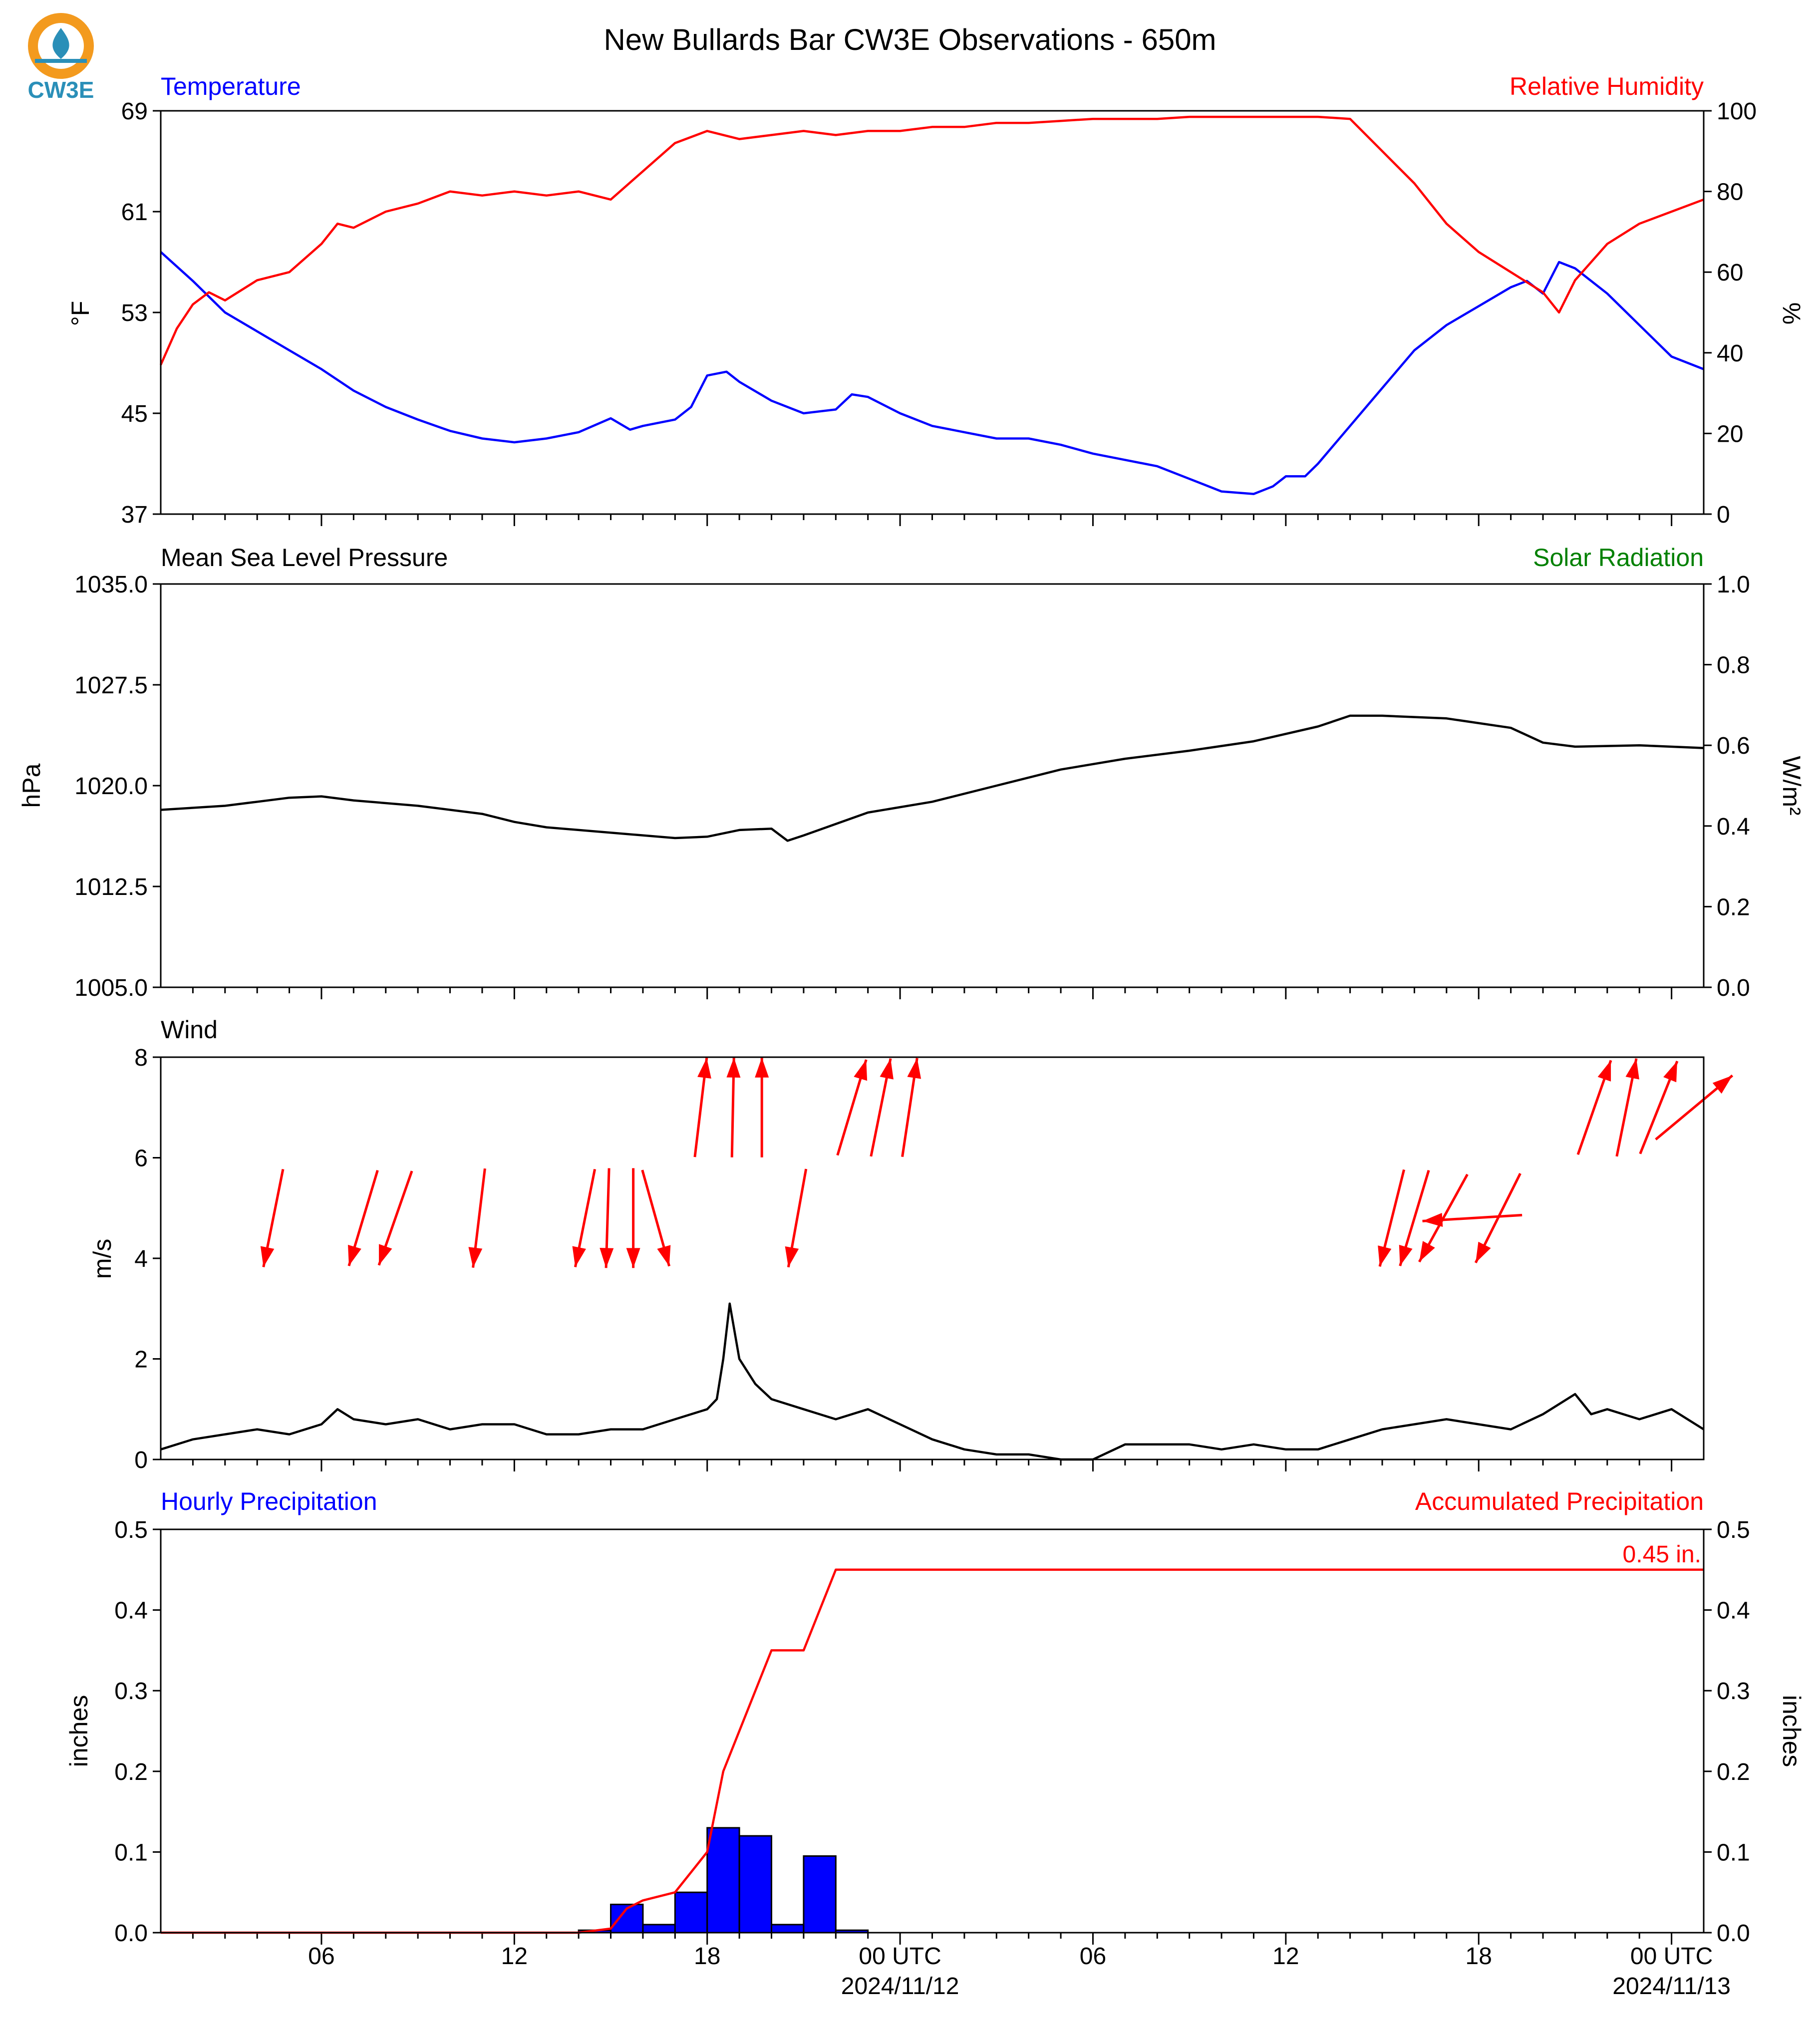 This screenshot has height=2028, width=1820. Describe the element at coordinates (1737, 111) in the screenshot. I see `y-tick-label-right: 100` at that location.